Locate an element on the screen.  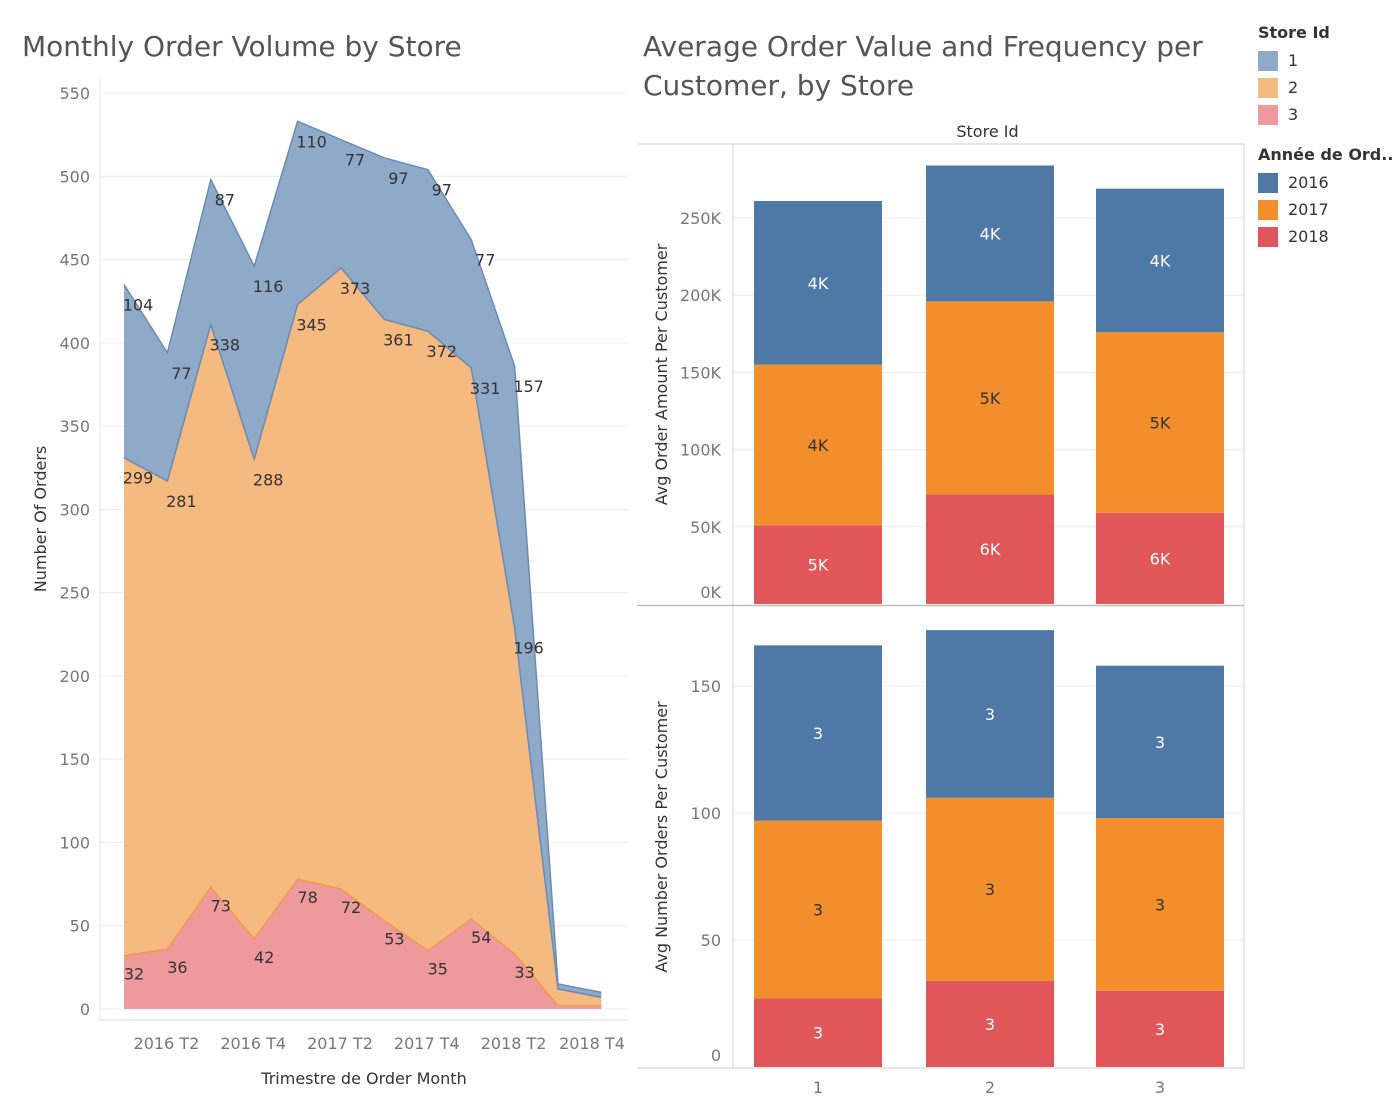
y-tick-label: 300 is located at coordinates (74, 509).